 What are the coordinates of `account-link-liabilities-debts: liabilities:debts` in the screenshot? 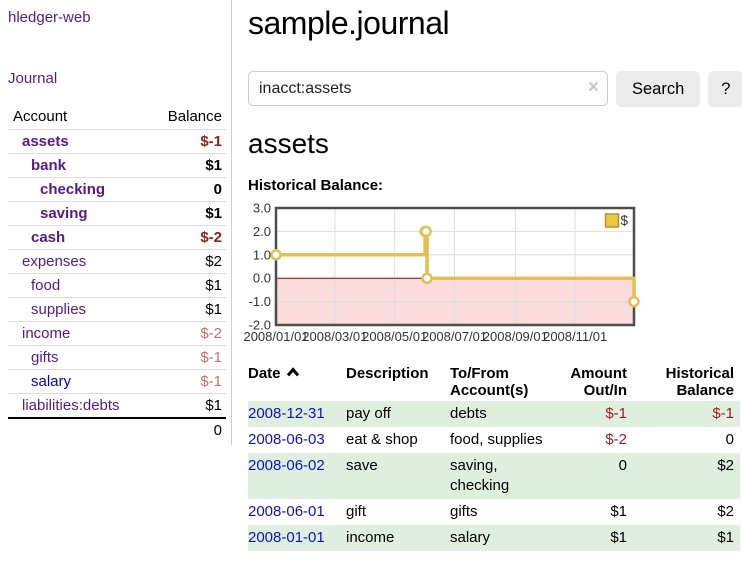 It's located at (71, 405).